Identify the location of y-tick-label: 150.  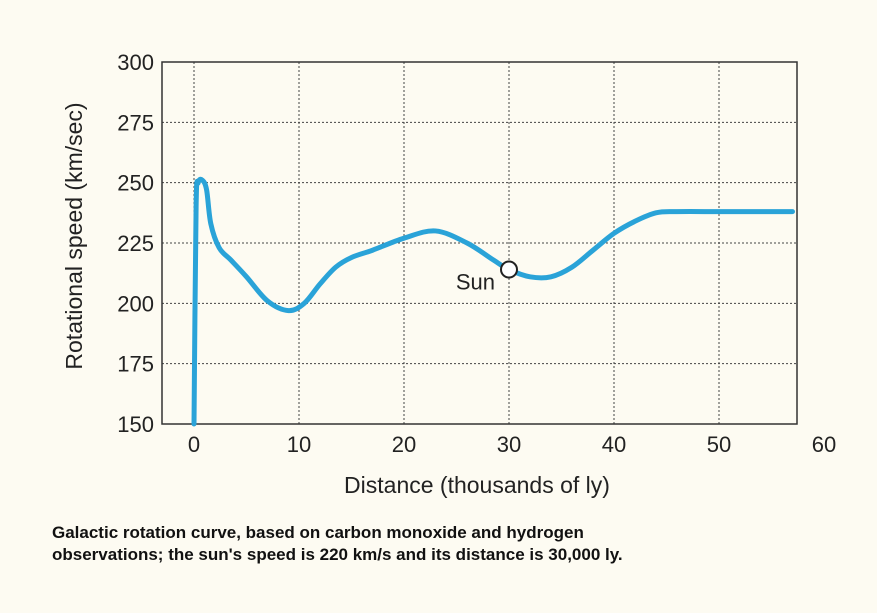
(135, 424).